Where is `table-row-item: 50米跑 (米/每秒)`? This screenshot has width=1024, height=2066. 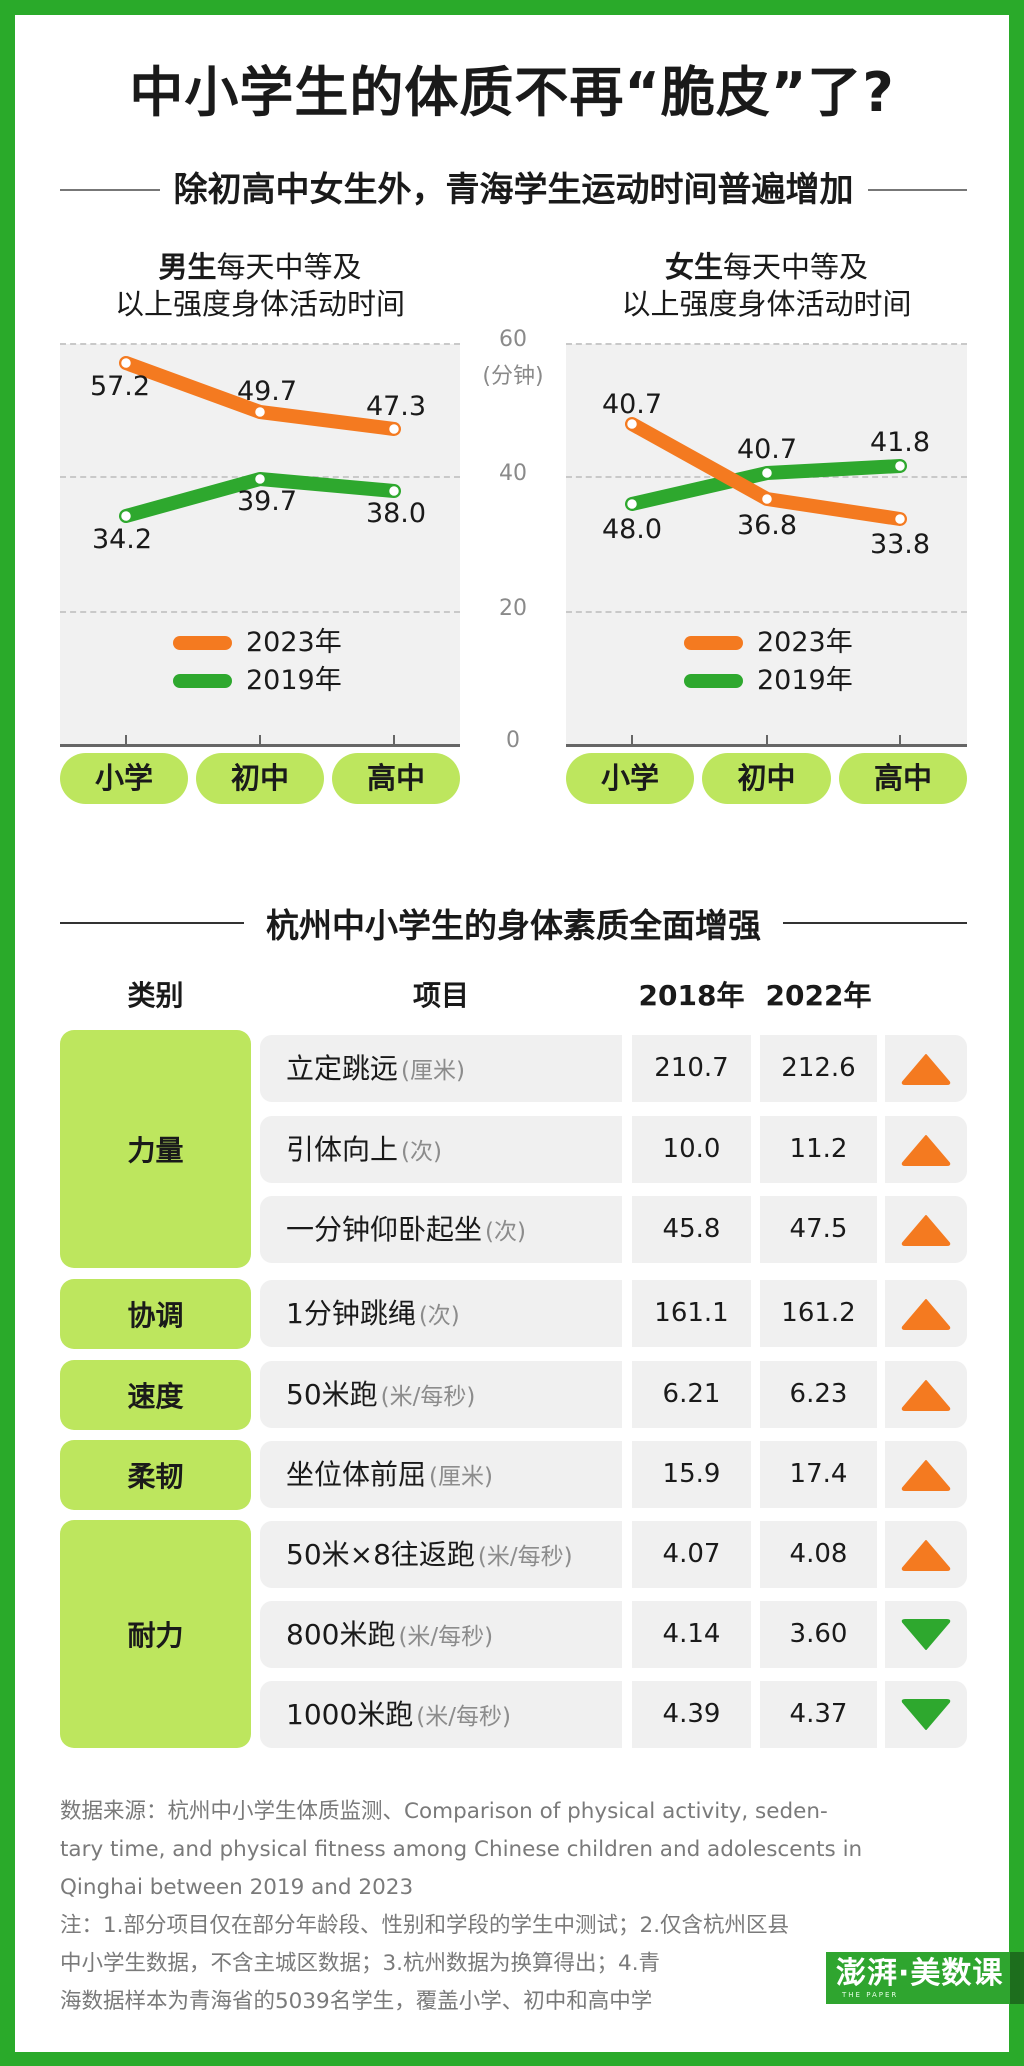
table-row-item: 50米跑 (米/每秒) is located at coordinates (441, 1394).